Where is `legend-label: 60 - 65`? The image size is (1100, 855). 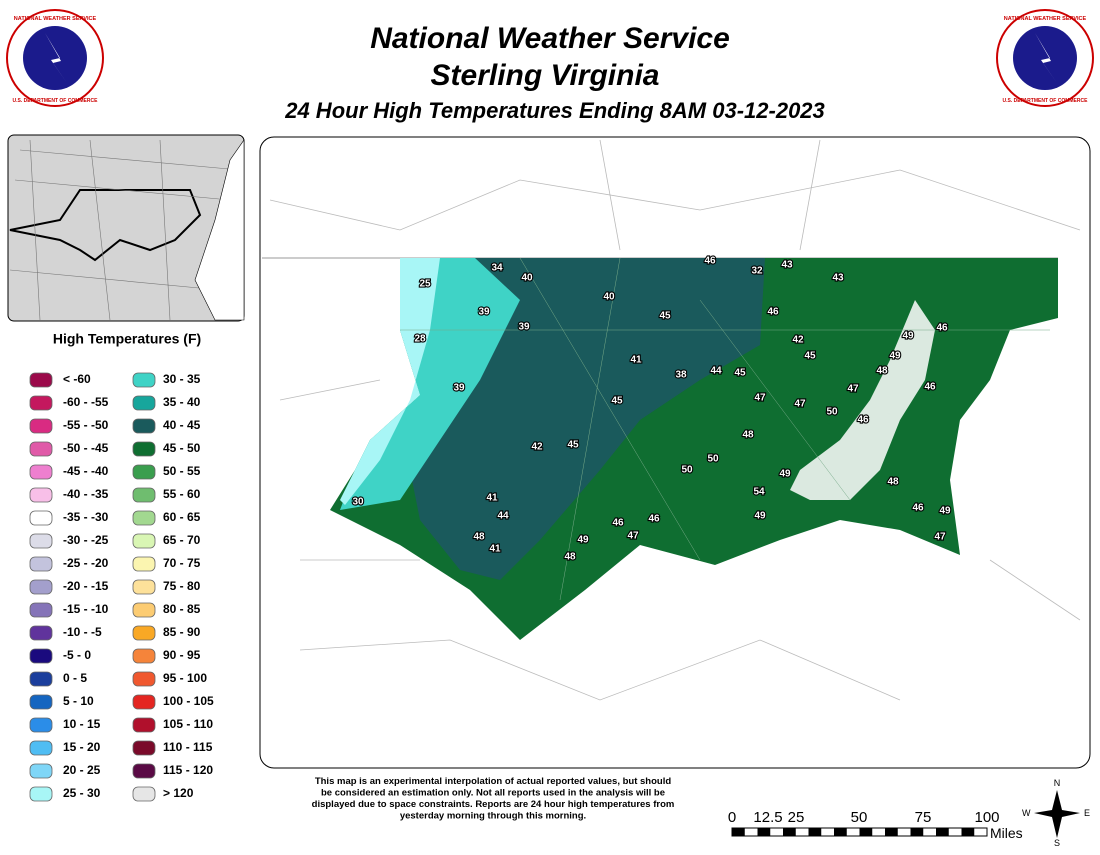 legend-label: 60 - 65 is located at coordinates (182, 517).